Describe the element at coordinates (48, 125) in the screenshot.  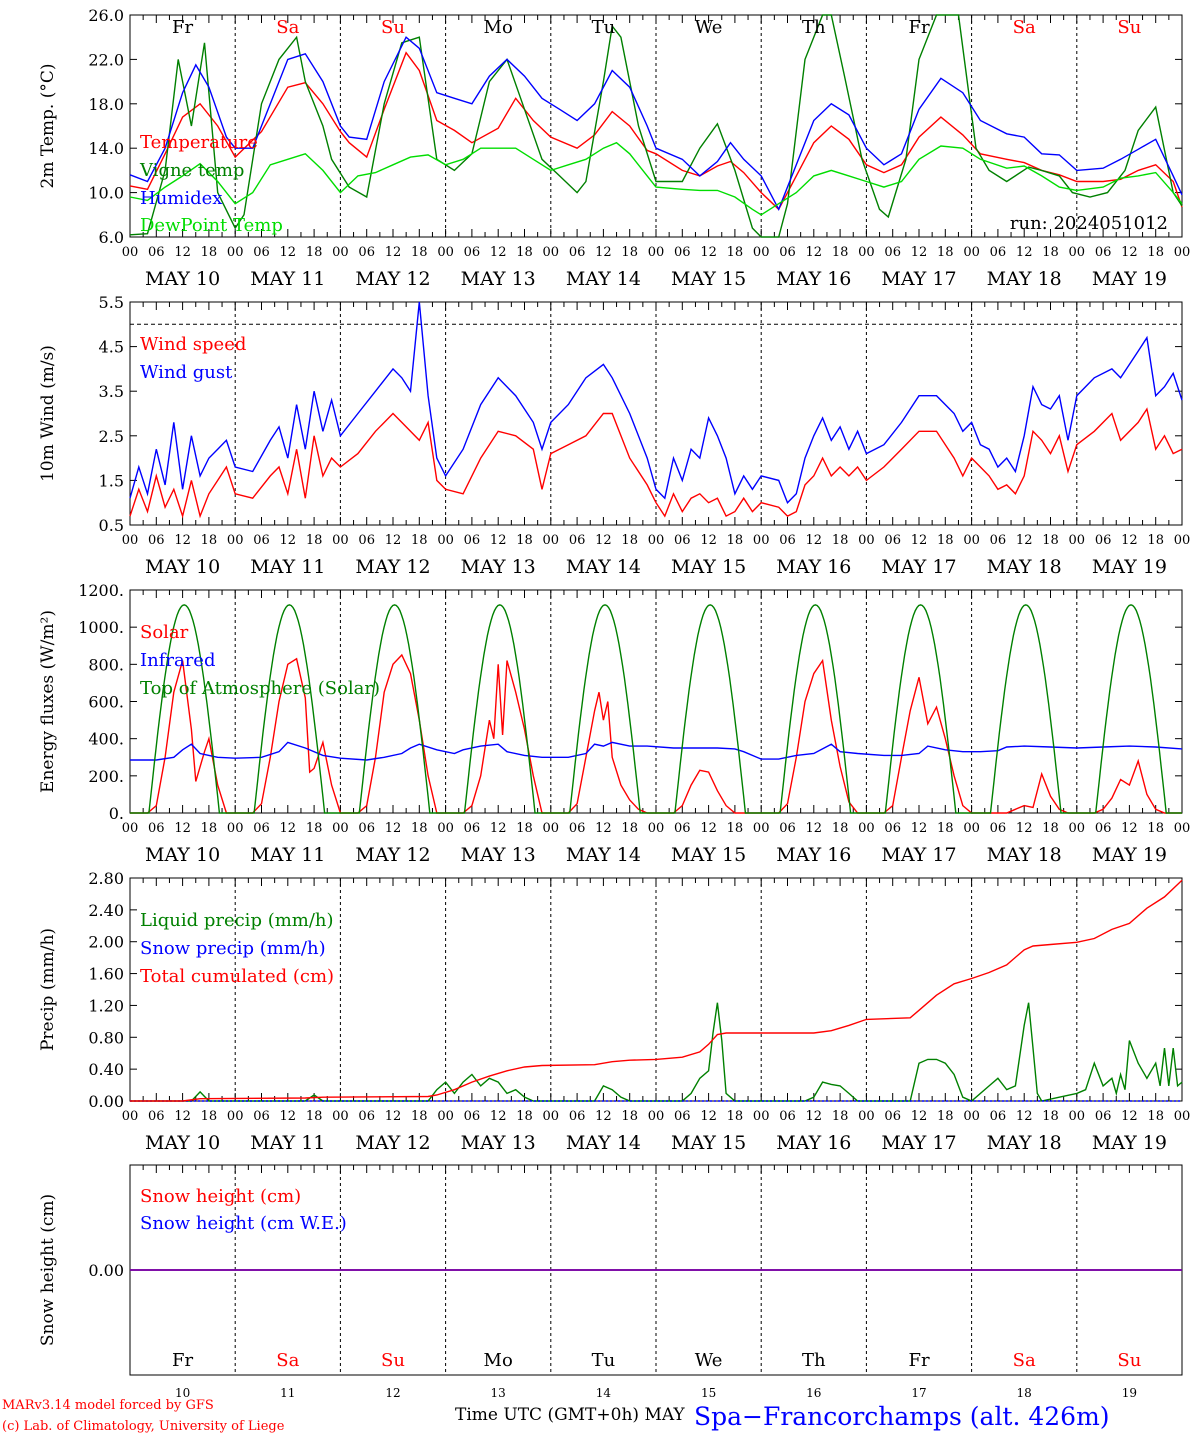
I see `y-axis-label: 2m Temp. (°C)` at that location.